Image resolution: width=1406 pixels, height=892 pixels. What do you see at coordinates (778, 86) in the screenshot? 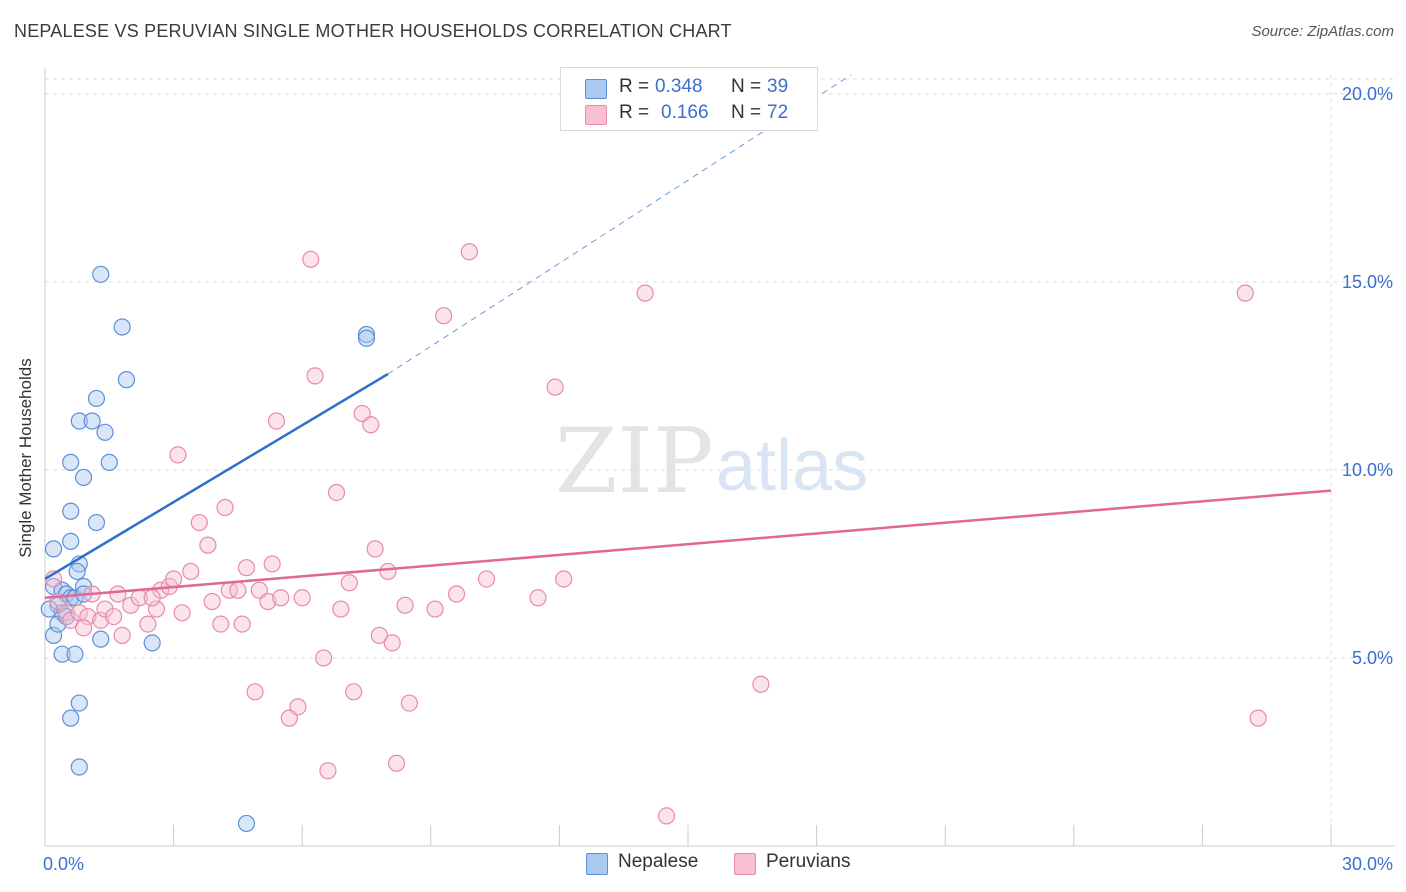
I see `legend-n-value: 39` at bounding box center [778, 86].